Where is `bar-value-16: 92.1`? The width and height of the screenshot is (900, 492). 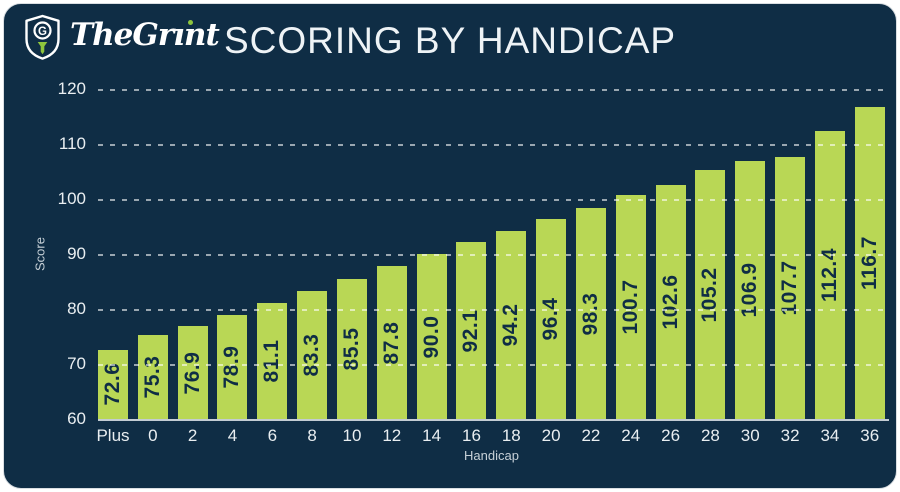
bar-value-16: 92.1 is located at coordinates (471, 331).